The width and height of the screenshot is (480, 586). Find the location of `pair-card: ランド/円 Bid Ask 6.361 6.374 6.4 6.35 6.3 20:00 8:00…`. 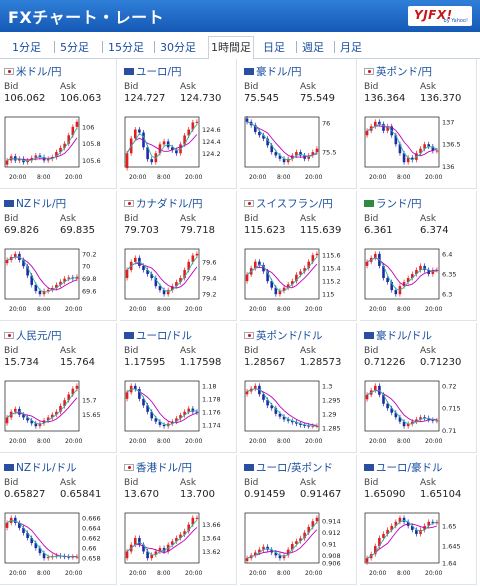

pair-card: ランド/円 Bid Ask 6.361 6.374 6.4 6.35 6.3 20:00 8:00… is located at coordinates (418, 256).